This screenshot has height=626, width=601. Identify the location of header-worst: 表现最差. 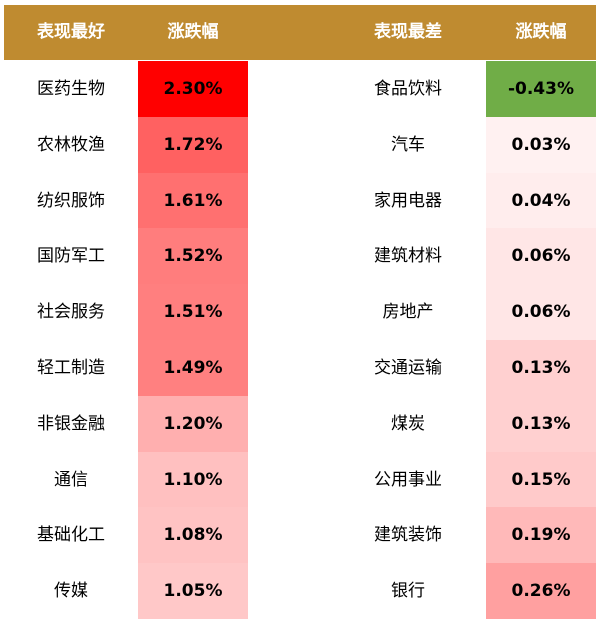
(408, 32).